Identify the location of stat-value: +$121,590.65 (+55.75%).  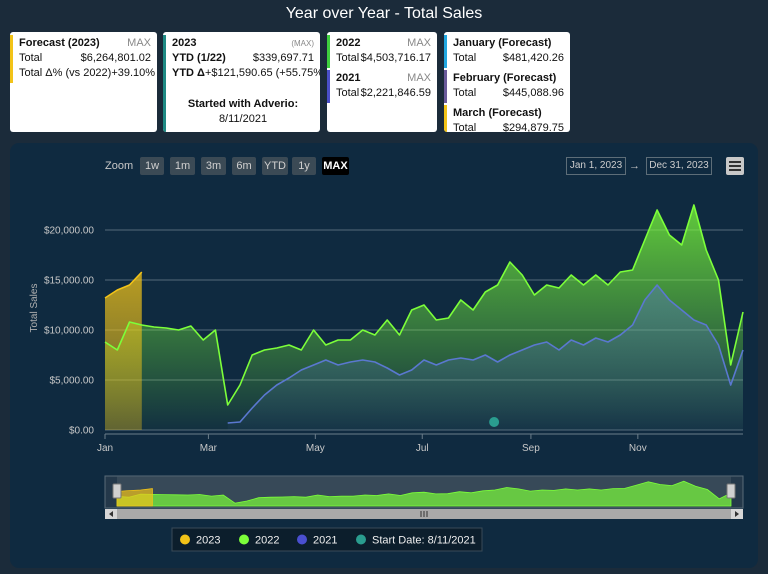
(262, 73).